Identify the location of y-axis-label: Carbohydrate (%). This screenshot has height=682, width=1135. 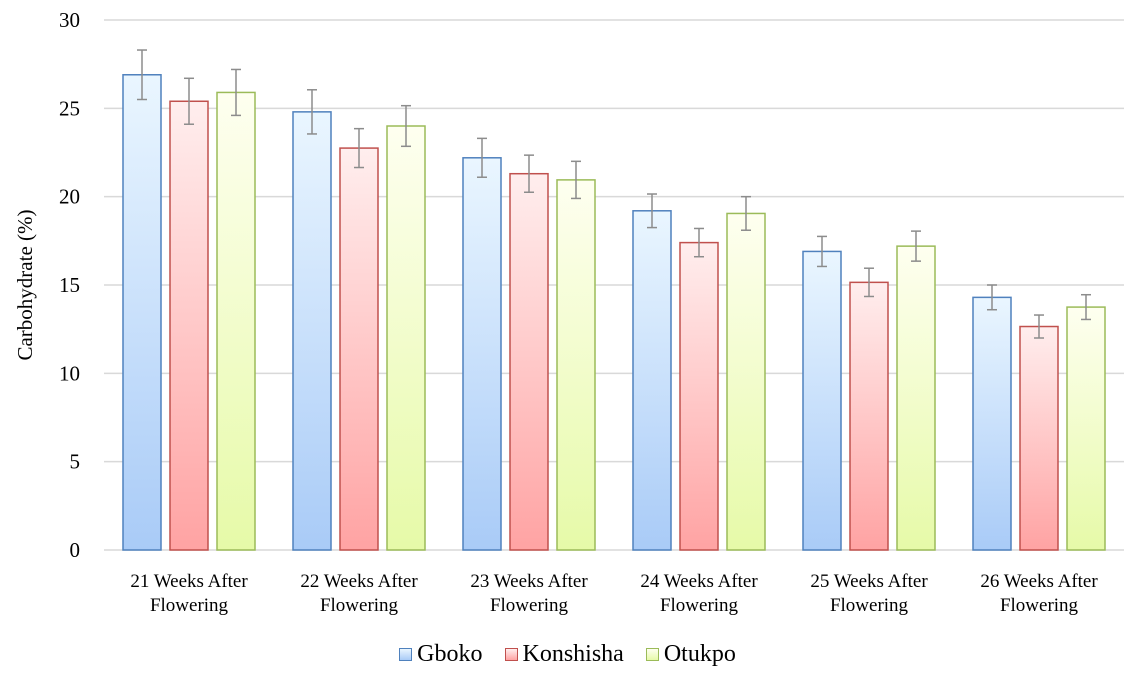
(25, 284).